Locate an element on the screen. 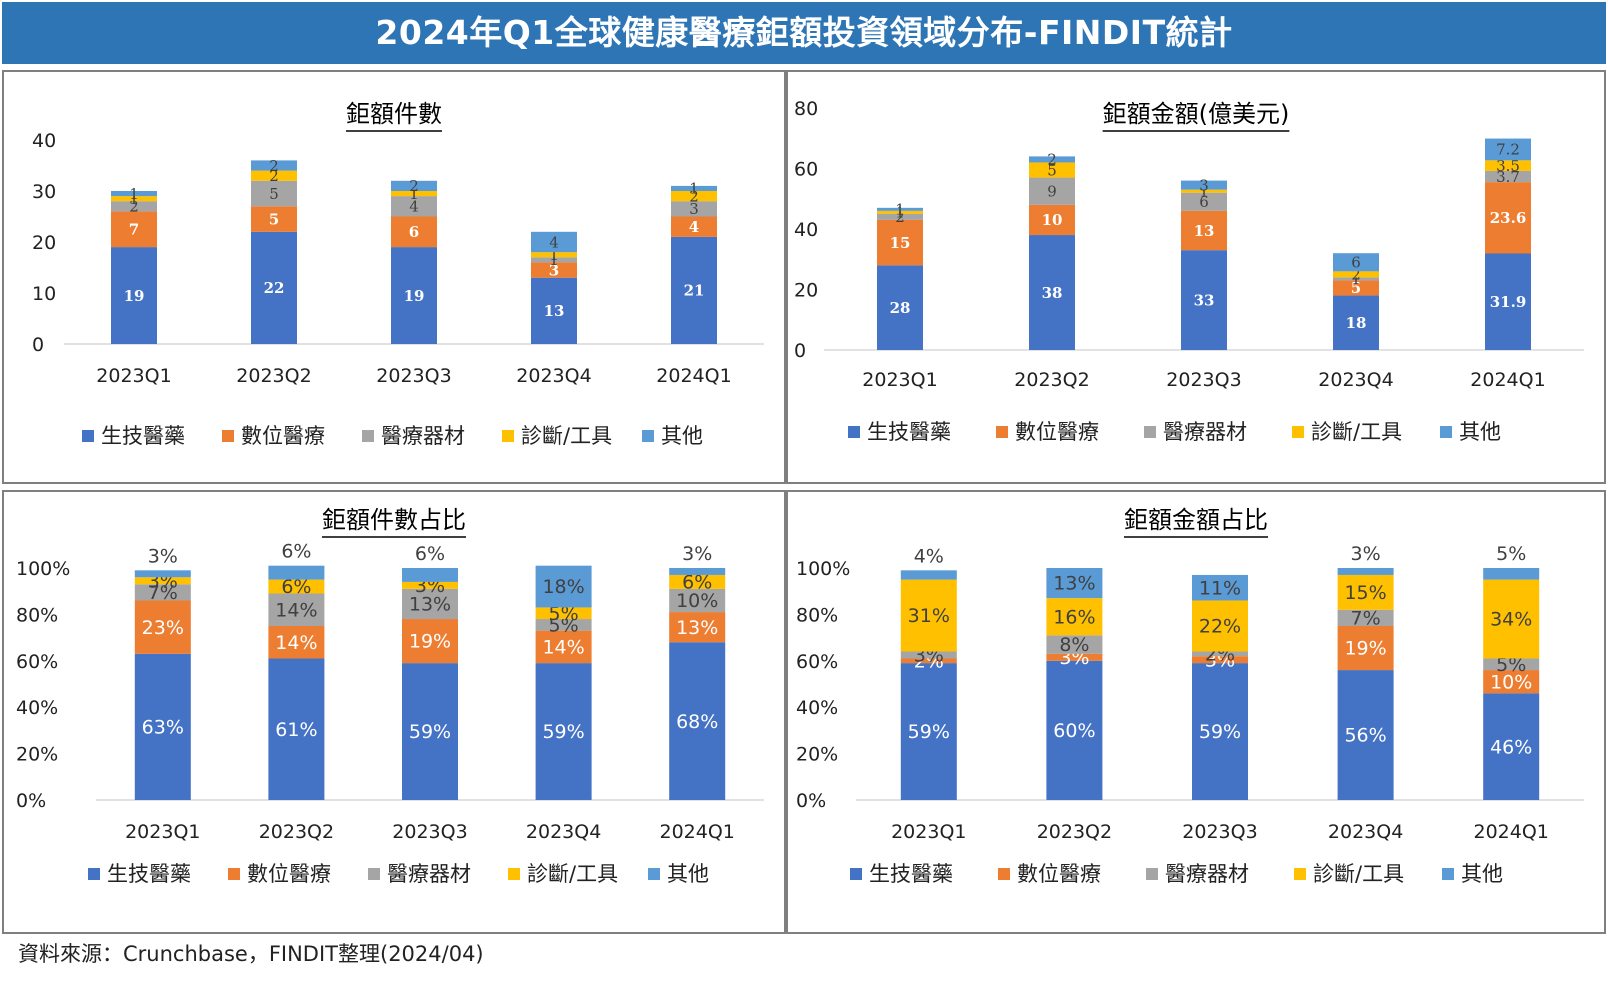 Image resolution: width=1608 pixels, height=984 pixels. data-label: 23.6 is located at coordinates (1508, 218).